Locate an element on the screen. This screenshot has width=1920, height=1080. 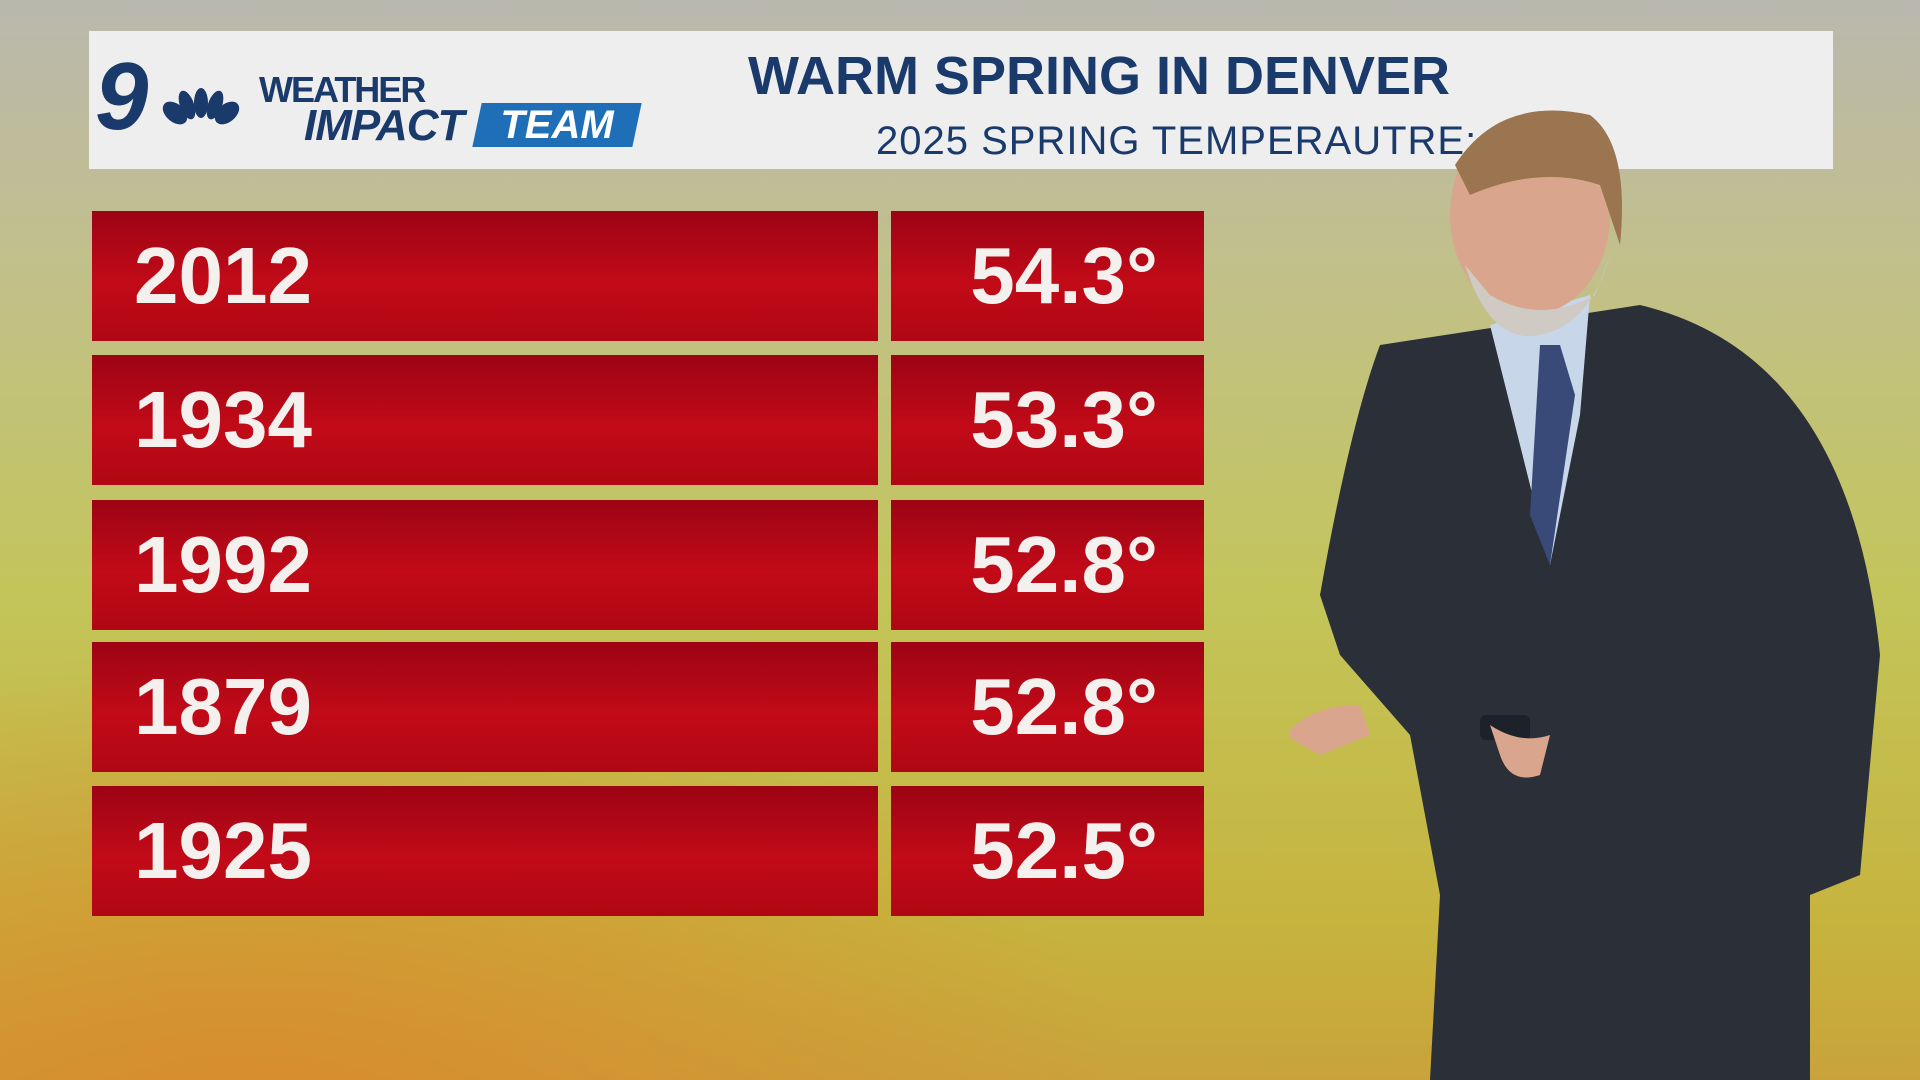
year-cell: 2012 is located at coordinates (485, 276).